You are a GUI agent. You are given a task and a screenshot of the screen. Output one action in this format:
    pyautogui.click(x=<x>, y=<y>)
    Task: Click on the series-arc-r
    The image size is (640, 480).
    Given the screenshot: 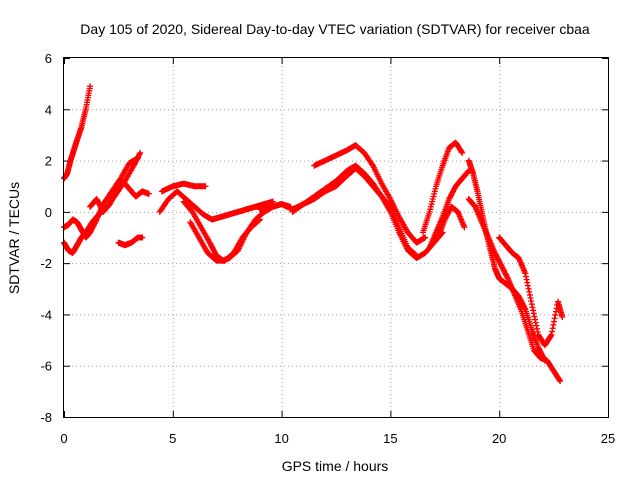 What is the action you would take?
    pyautogui.click(x=531, y=291)
    